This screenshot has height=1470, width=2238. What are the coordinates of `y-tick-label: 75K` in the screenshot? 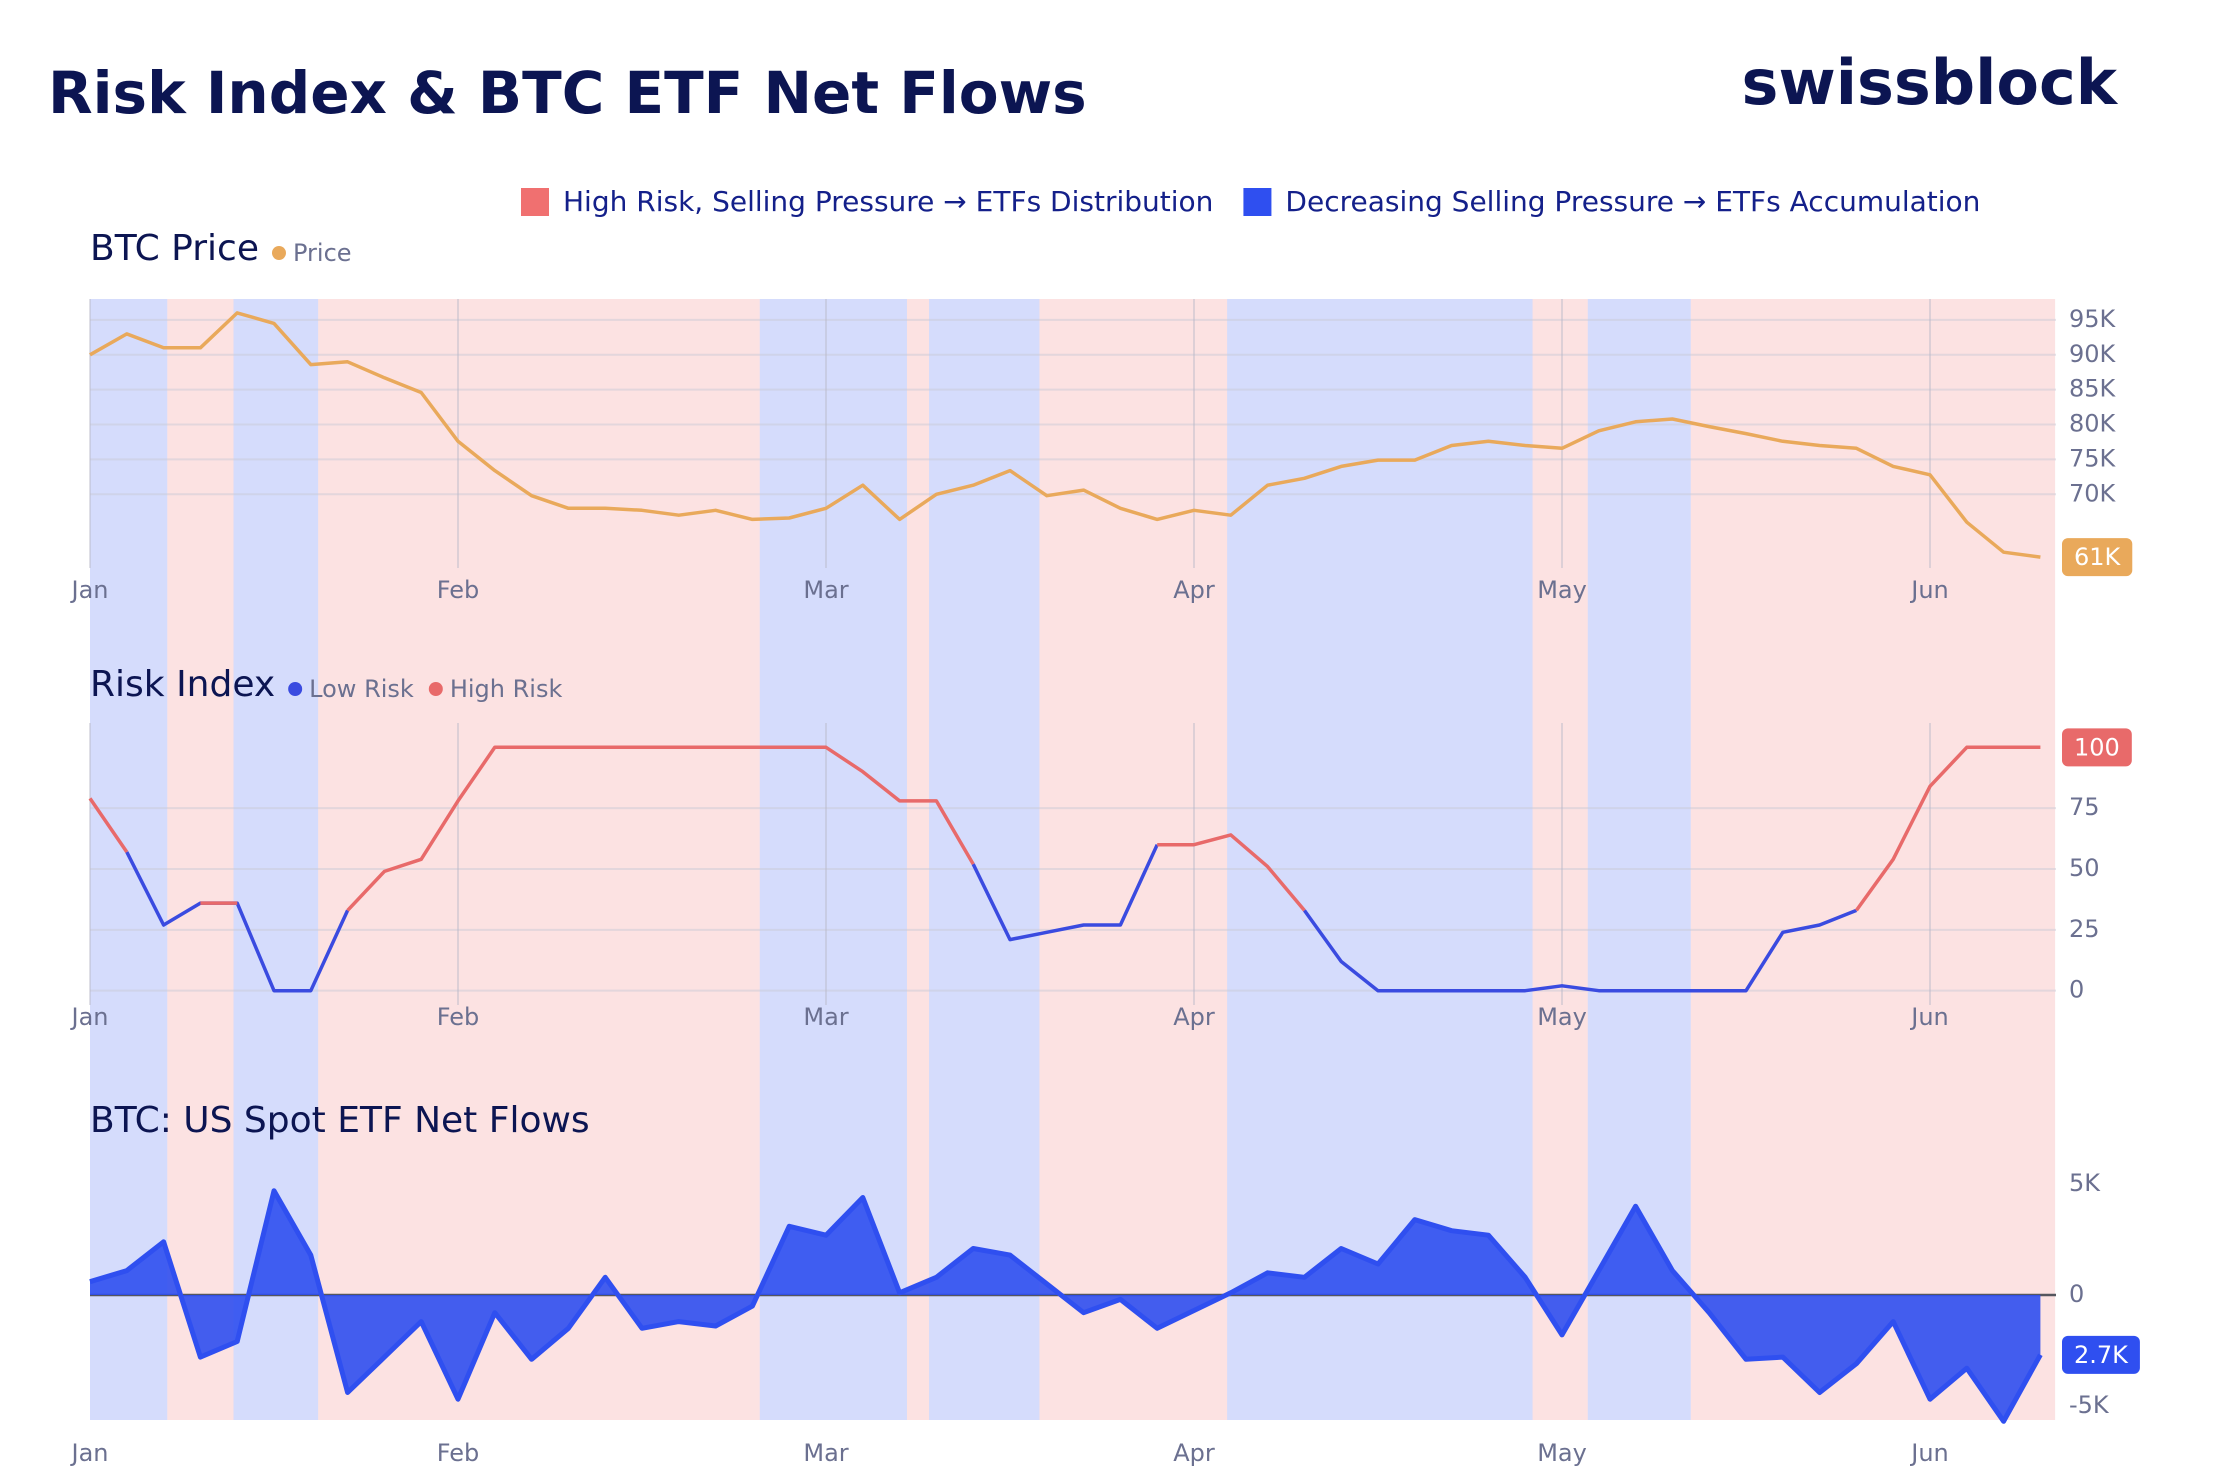 It's located at (2093, 458).